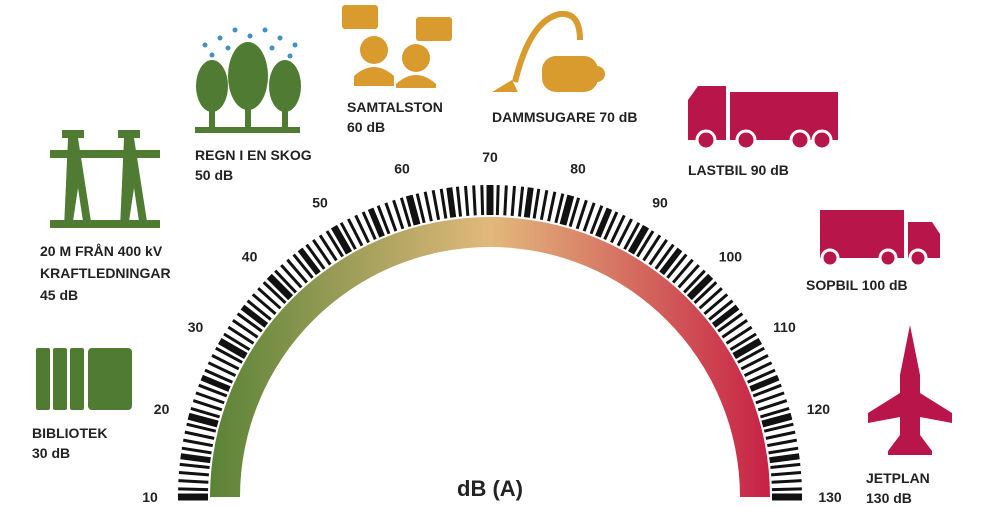 The height and width of the screenshot is (507, 1000). Describe the element at coordinates (59, 295) in the screenshot. I see `item-label: 45 dB` at that location.